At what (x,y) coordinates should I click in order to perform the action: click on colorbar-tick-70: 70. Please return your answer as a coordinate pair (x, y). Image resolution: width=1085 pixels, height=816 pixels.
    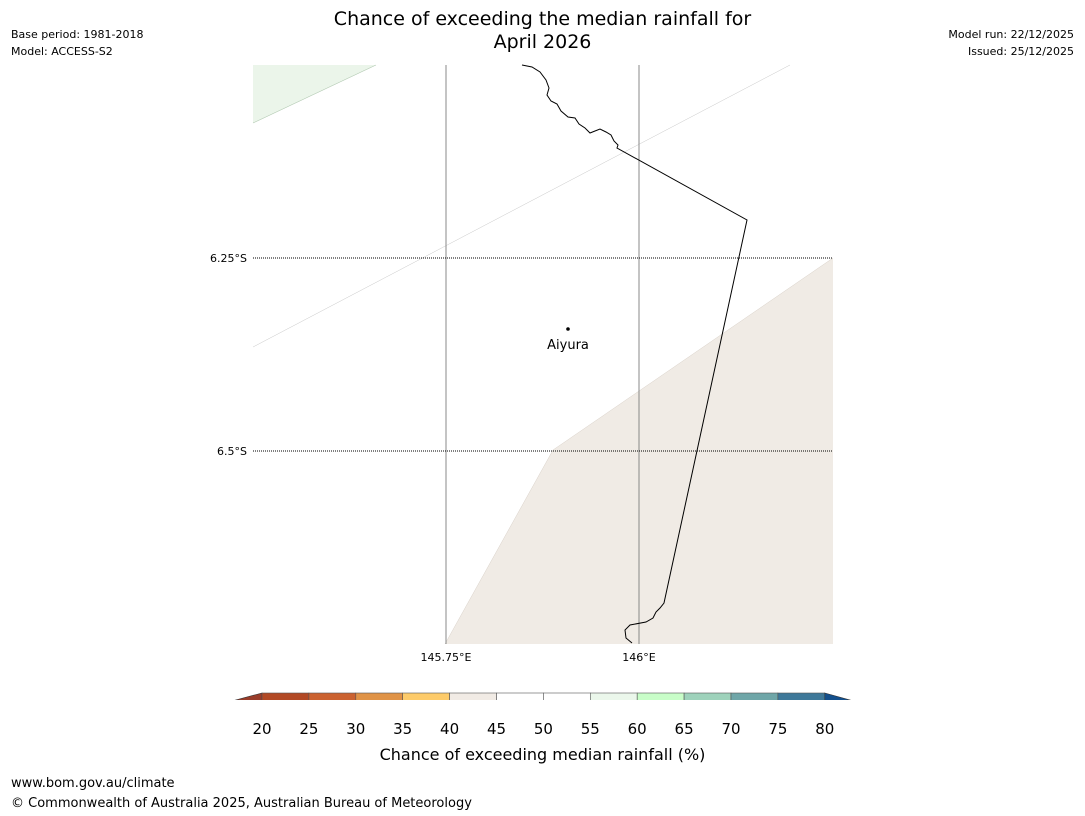
    Looking at the image, I should click on (731, 729).